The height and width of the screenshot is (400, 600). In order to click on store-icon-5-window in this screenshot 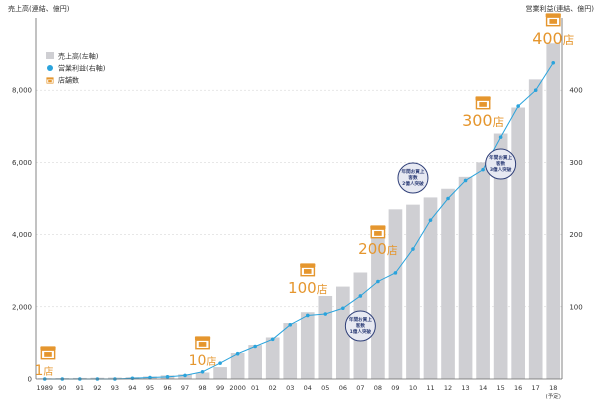, I will do `click(553, 21)`.